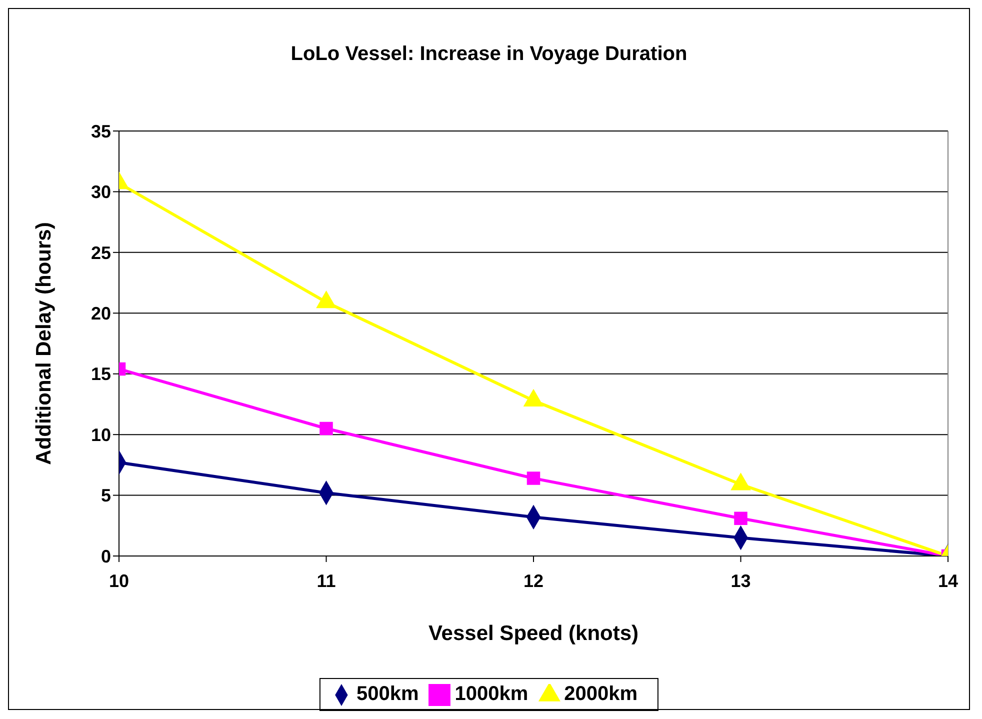  What do you see at coordinates (489, 54) in the screenshot?
I see `chart-title: LoLo Vessel: Increase in Voyage Duration` at bounding box center [489, 54].